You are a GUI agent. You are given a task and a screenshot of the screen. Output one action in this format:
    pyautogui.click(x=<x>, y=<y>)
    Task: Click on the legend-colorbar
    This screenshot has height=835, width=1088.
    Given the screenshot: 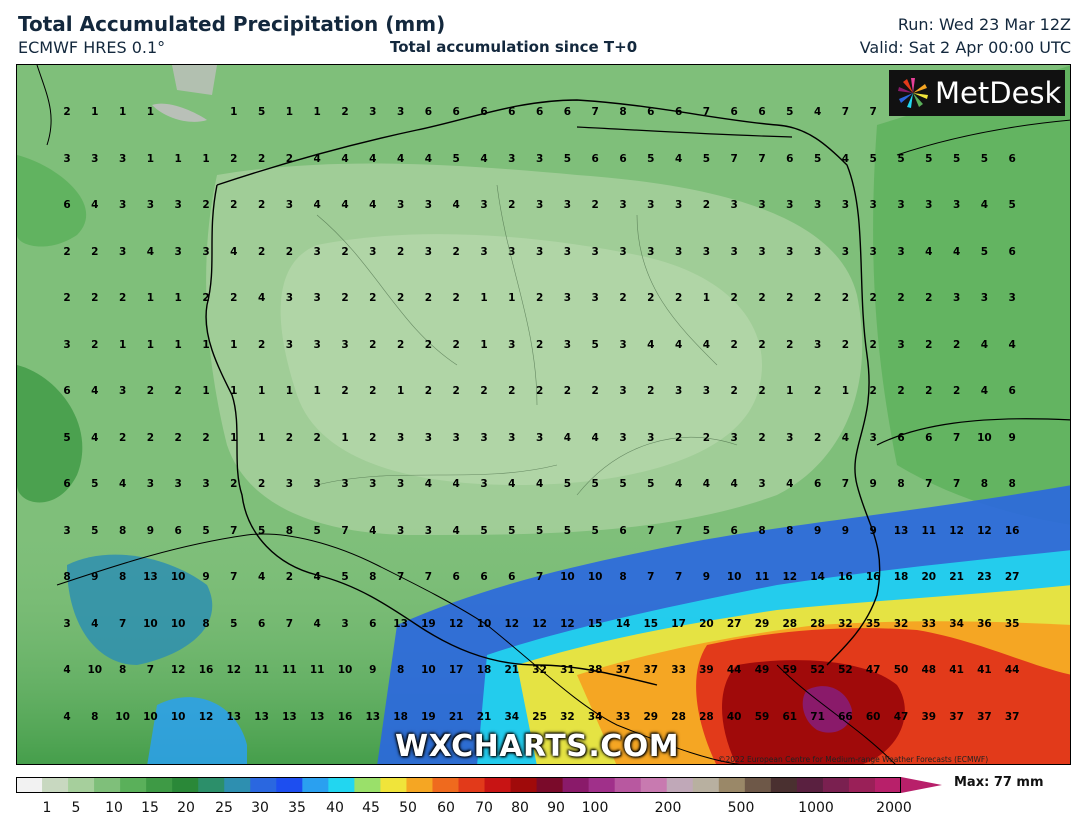 What is the action you would take?
    pyautogui.click(x=479, y=785)
    